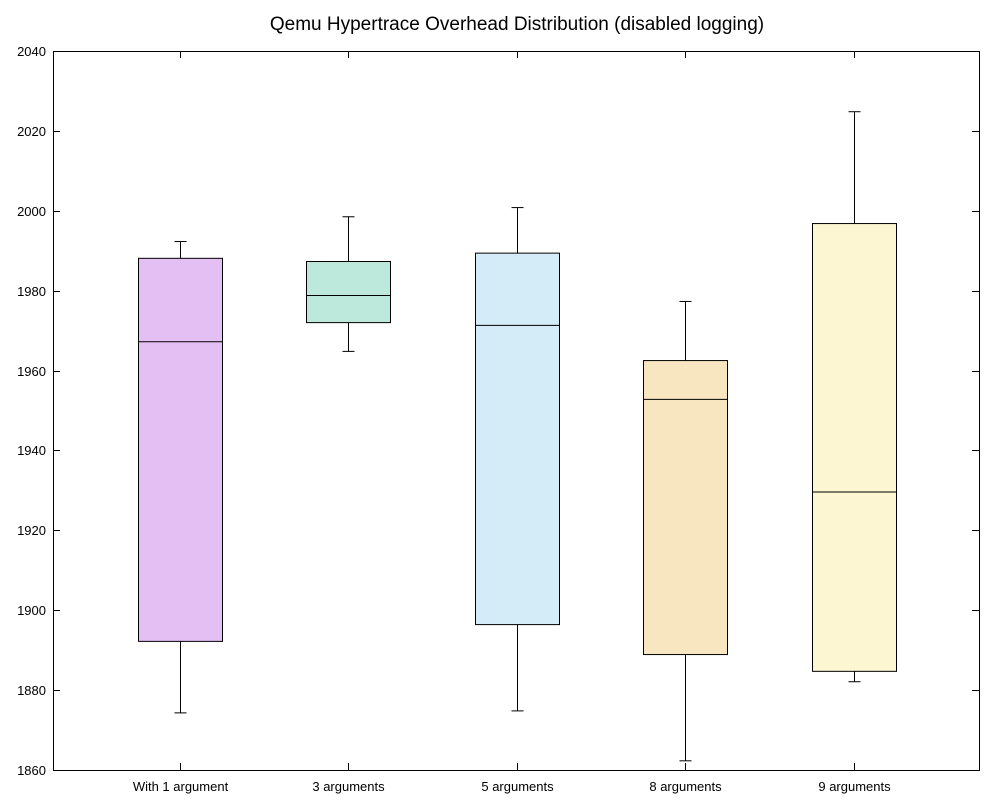 The image size is (1000, 800). I want to click on y-tick-label: 1980, so click(31, 291).